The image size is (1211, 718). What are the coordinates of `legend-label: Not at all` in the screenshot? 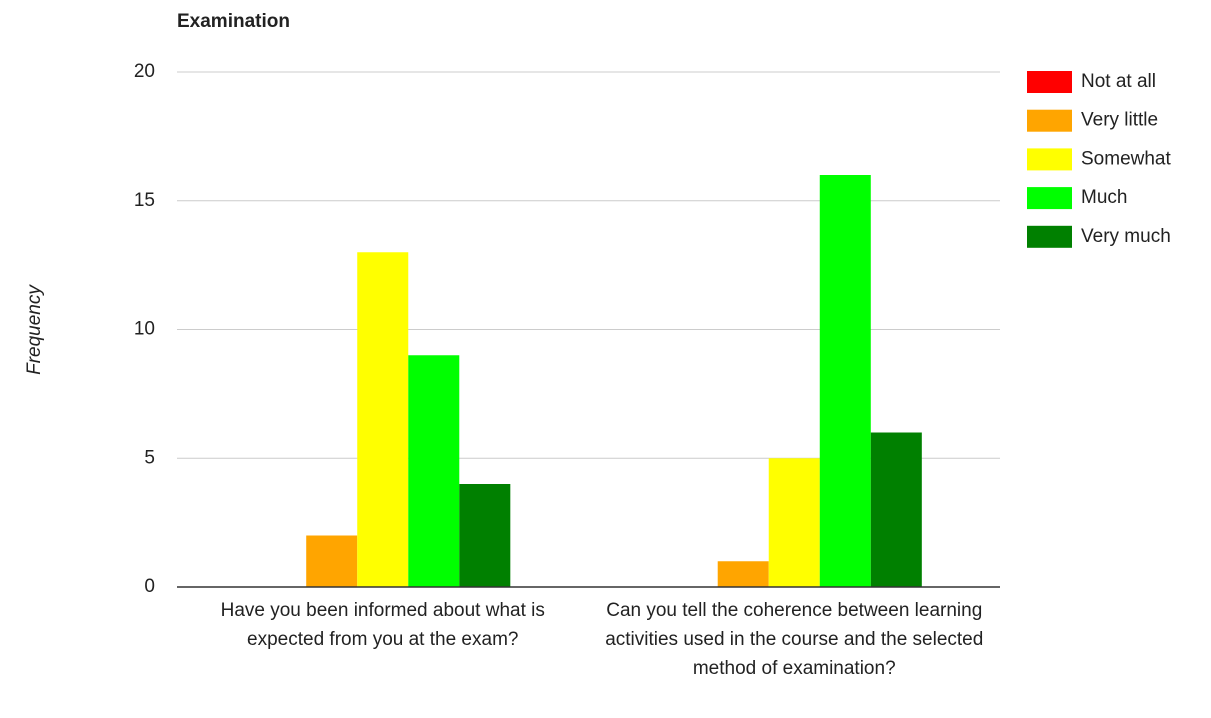 It's located at (1118, 81).